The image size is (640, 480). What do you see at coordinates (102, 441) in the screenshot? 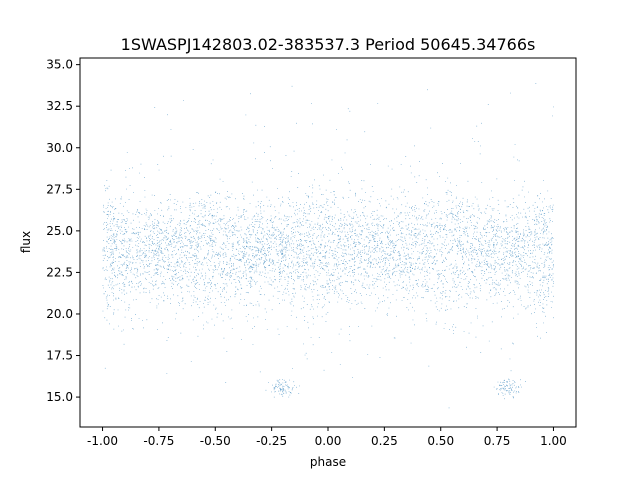
I see `x-tick-label: -1.00` at bounding box center [102, 441].